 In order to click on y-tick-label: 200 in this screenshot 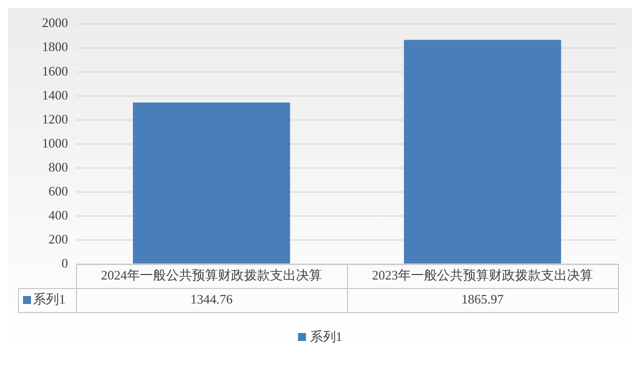, I will do `click(58, 238)`.